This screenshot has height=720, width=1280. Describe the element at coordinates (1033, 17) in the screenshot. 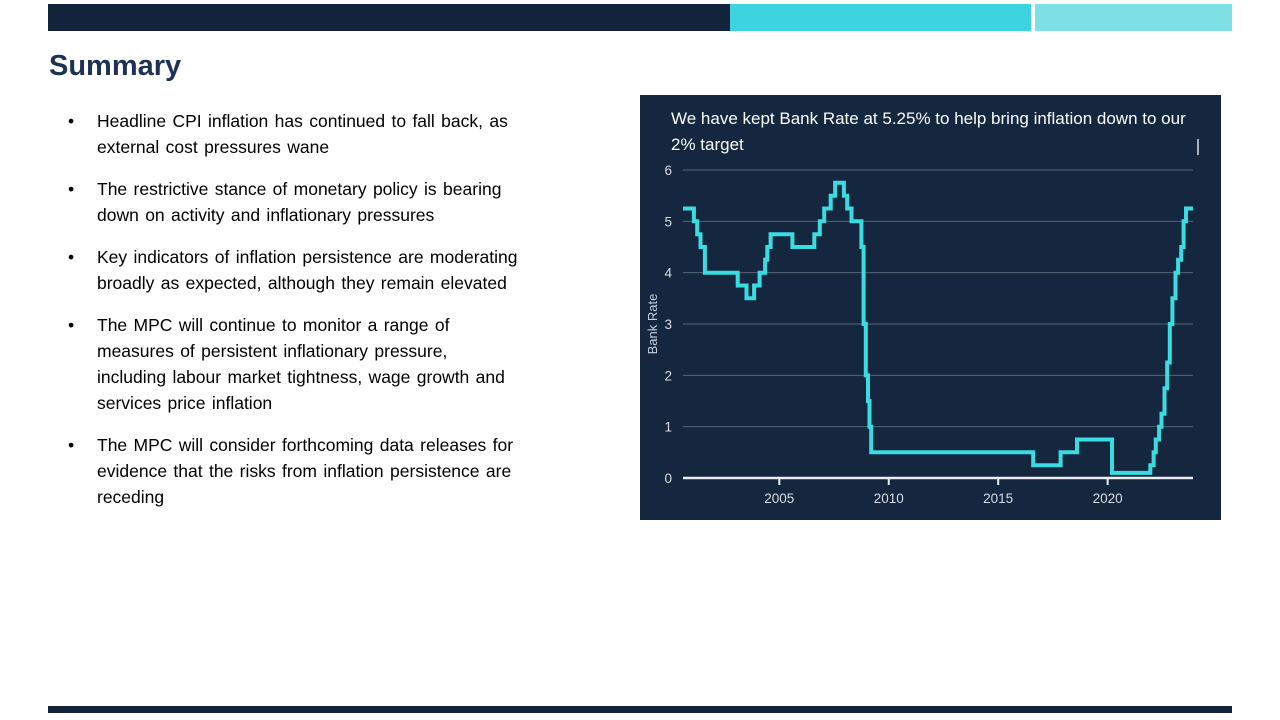

I see `top-bar-gap` at that location.